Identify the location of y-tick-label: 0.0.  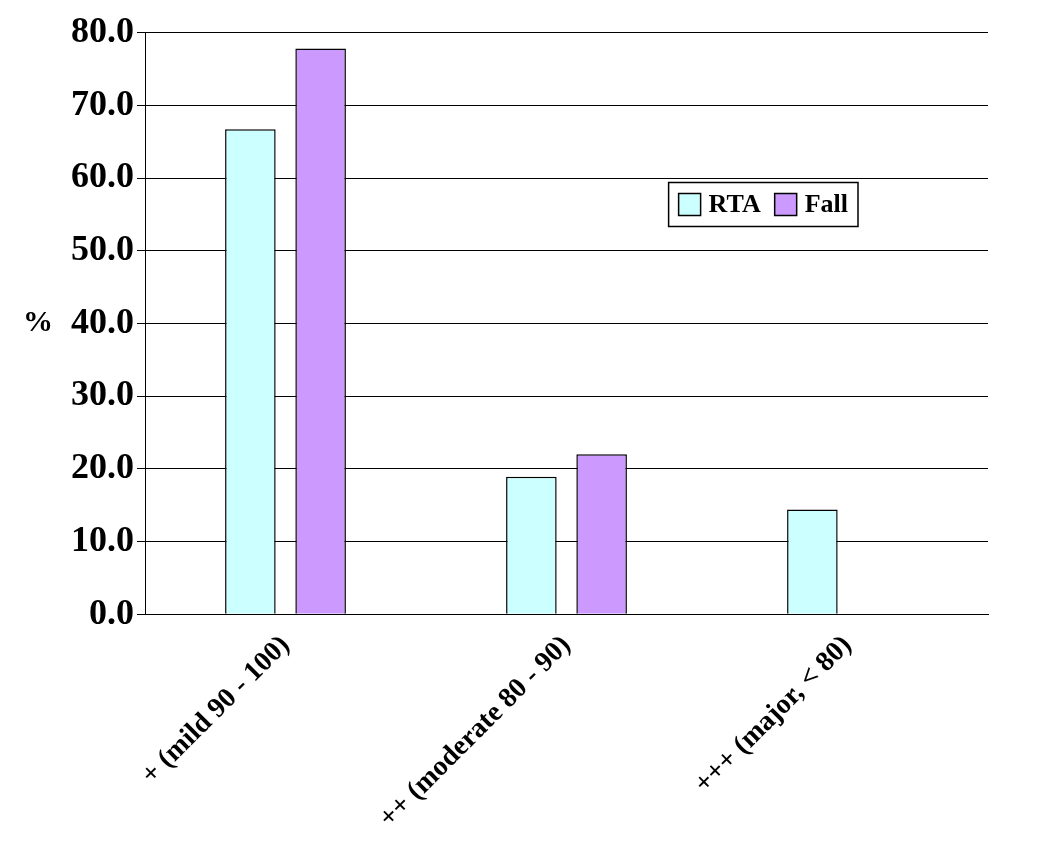
(111, 611).